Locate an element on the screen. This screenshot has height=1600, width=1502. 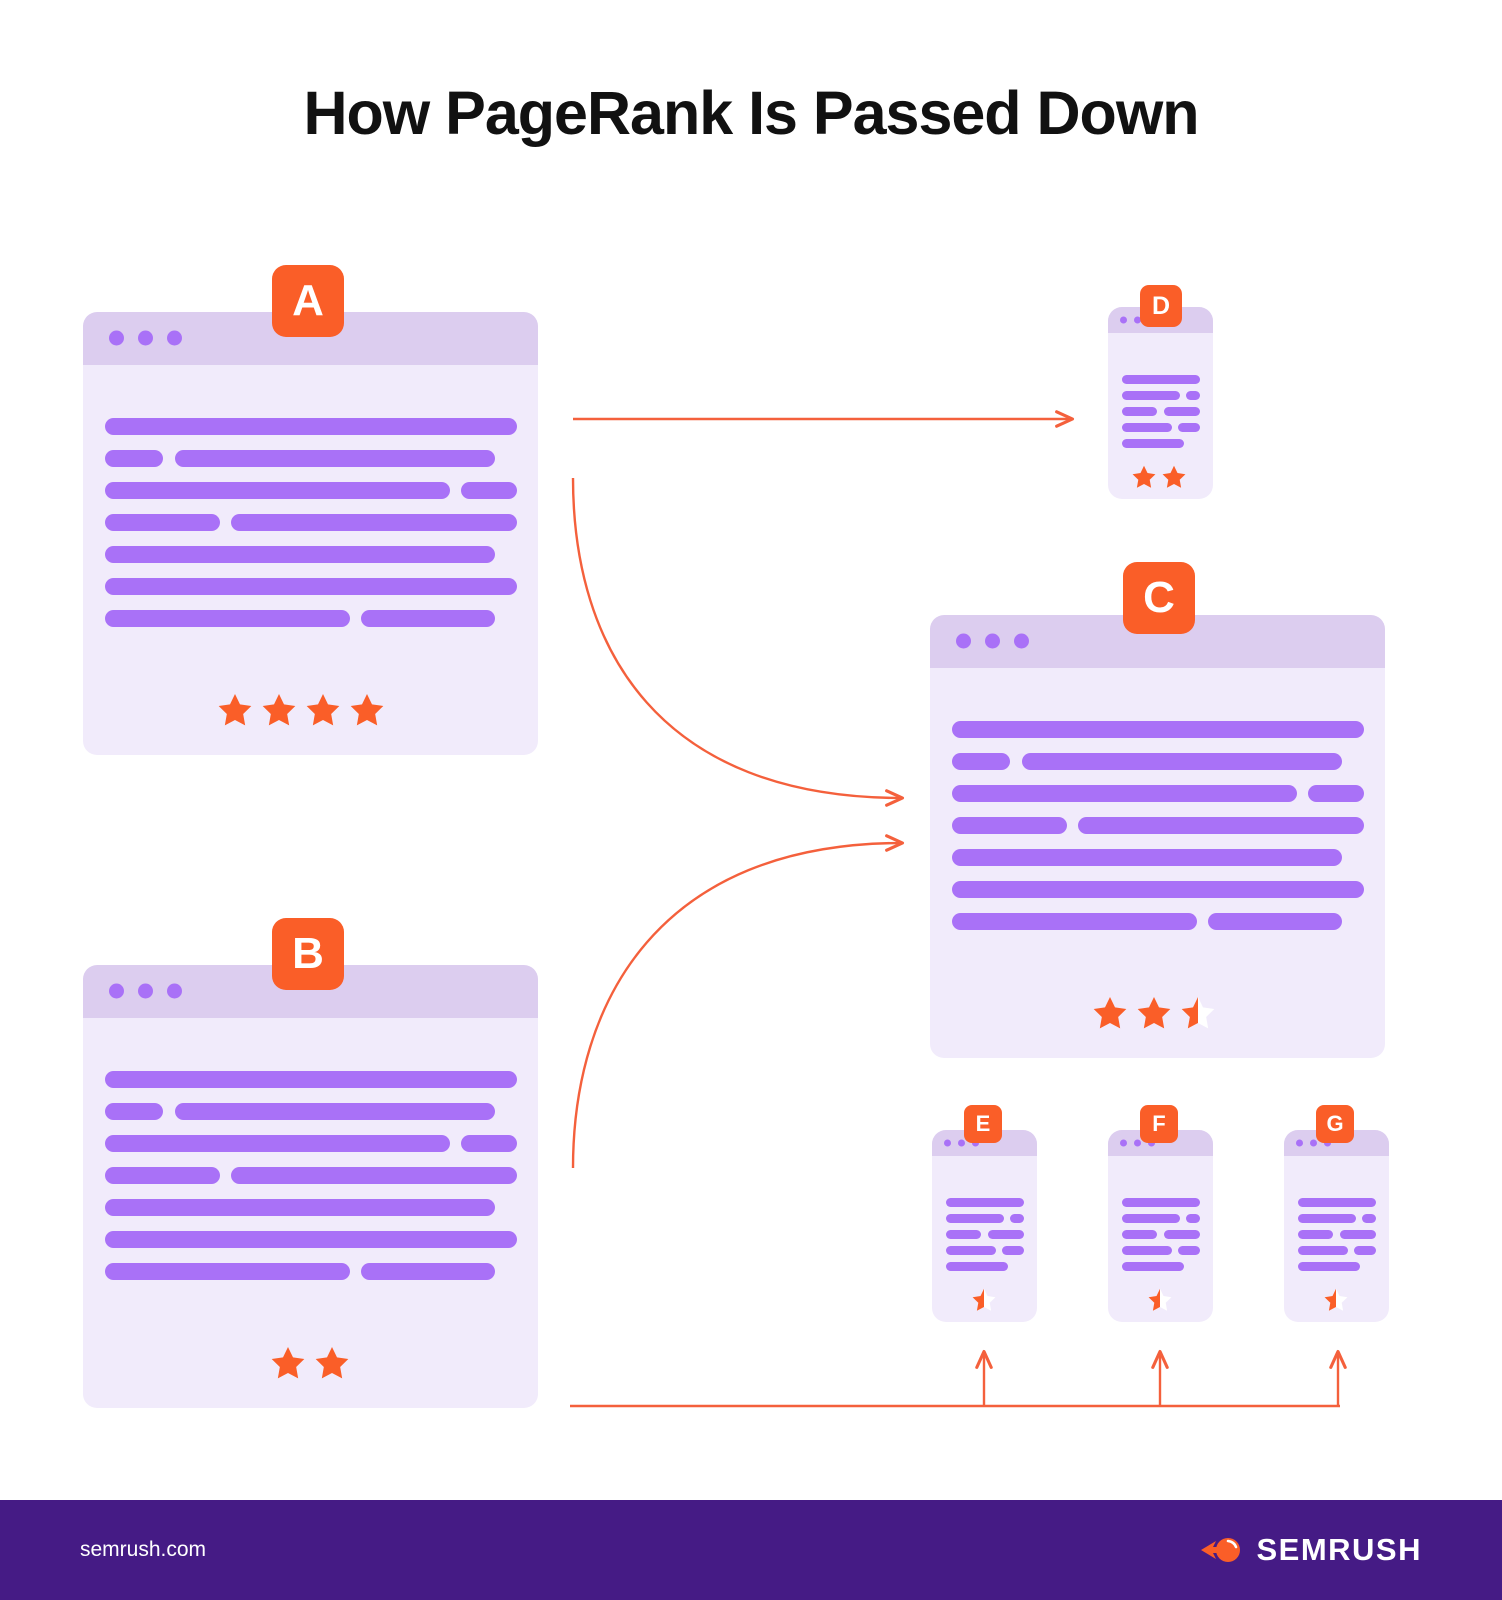
card-c-titlebar is located at coordinates (1157, 641).